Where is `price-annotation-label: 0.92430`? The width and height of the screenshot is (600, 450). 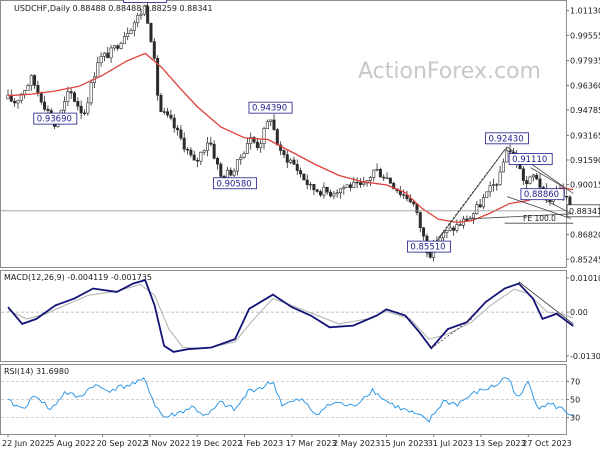
price-annotation-label: 0.92430 is located at coordinates (505, 139).